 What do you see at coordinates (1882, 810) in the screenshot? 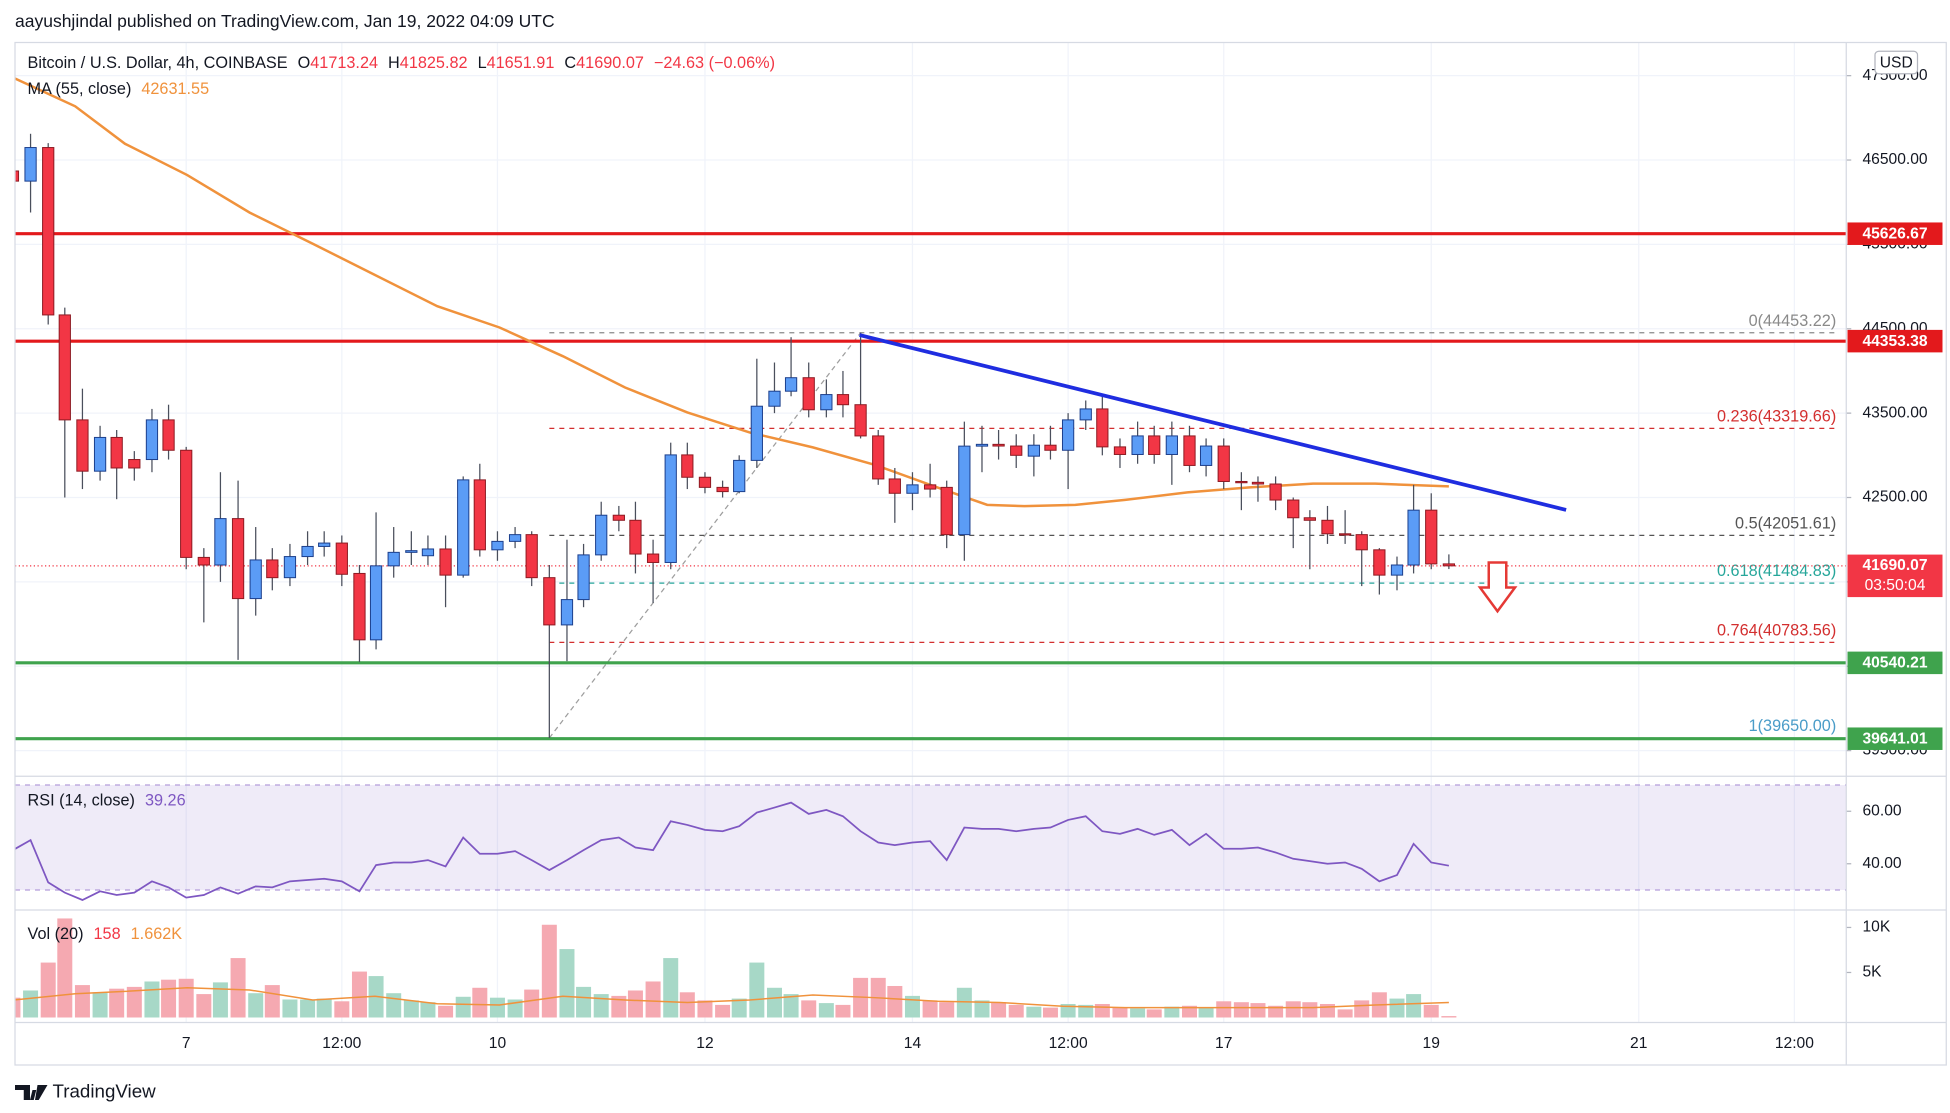
I see `rsi-tick-label: 60.00` at bounding box center [1882, 810].